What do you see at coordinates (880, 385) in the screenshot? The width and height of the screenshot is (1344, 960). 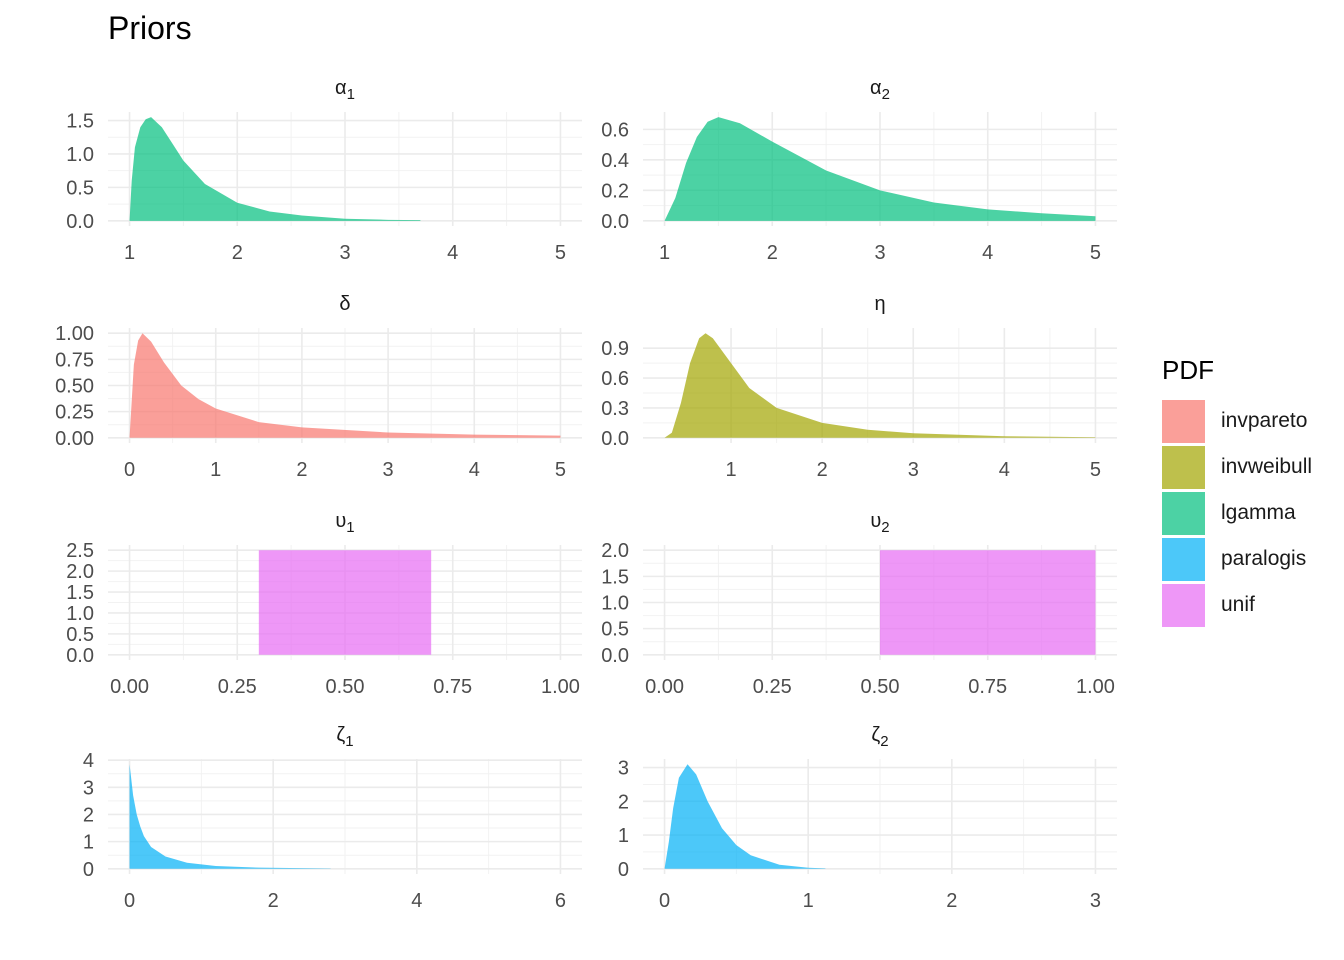 I see `density-area-invweibull` at bounding box center [880, 385].